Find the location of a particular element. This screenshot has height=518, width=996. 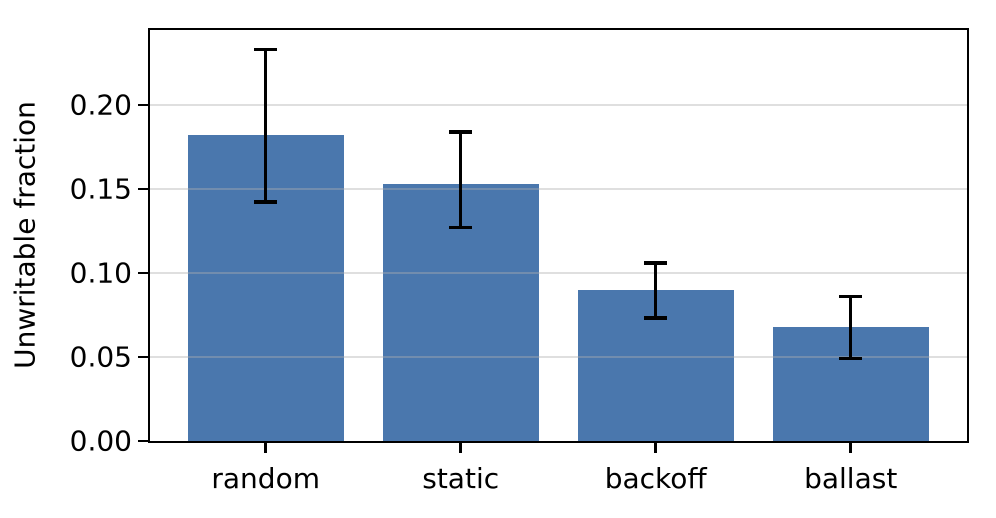

y-tick-label: 0.20 is located at coordinates (100, 105).